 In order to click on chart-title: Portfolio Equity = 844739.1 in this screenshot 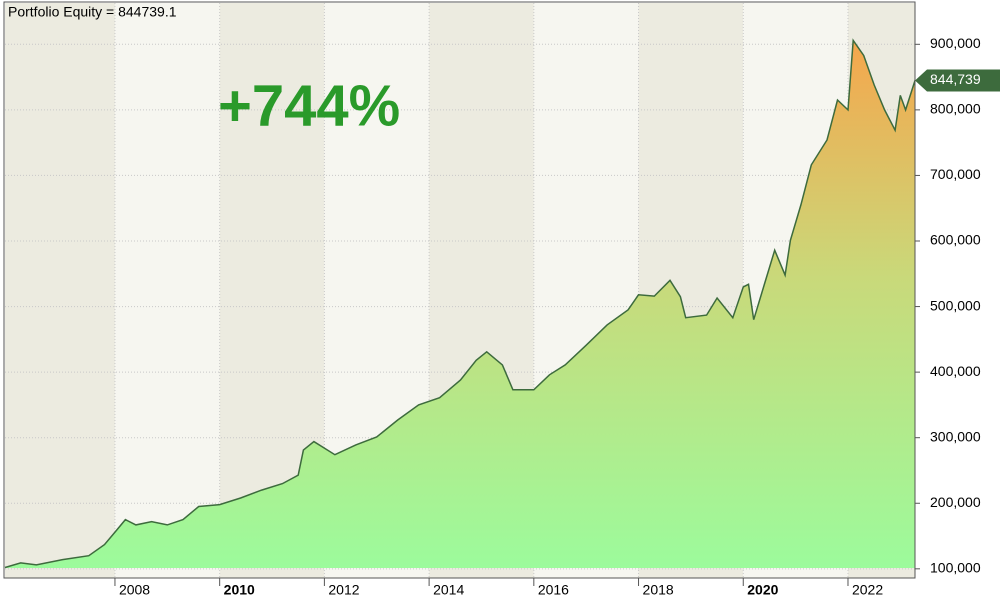, I will do `click(92, 12)`.